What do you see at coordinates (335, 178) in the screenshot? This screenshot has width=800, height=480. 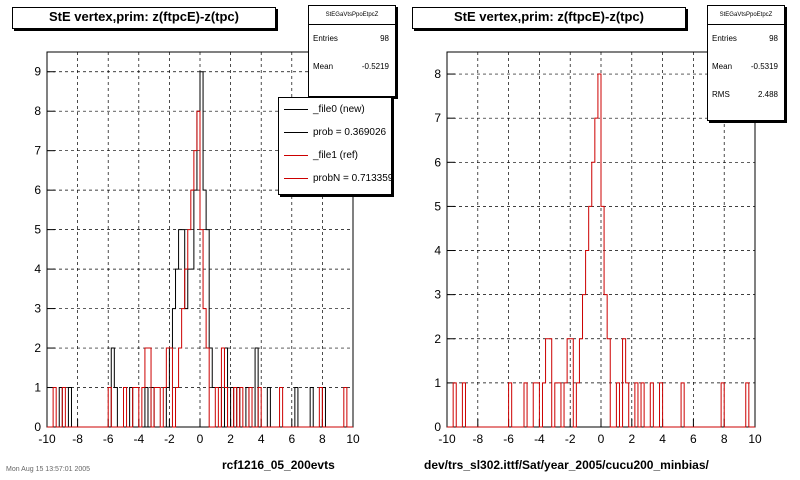 I see `legend-item-probn: probN = 0.713359` at bounding box center [335, 178].